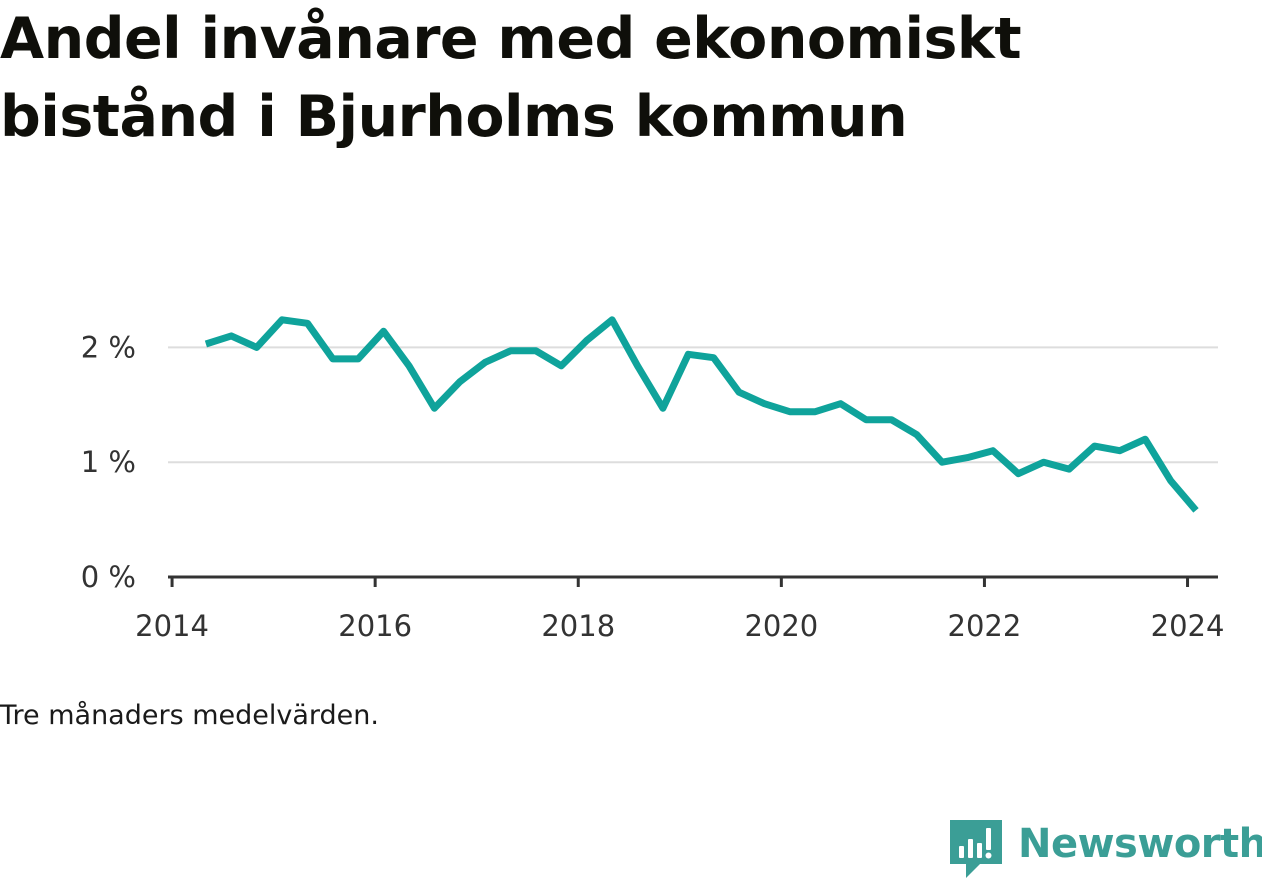 Image resolution: width=1262 pixels, height=880 pixels. I want to click on brand-name: Newsworthy, so click(1140, 844).